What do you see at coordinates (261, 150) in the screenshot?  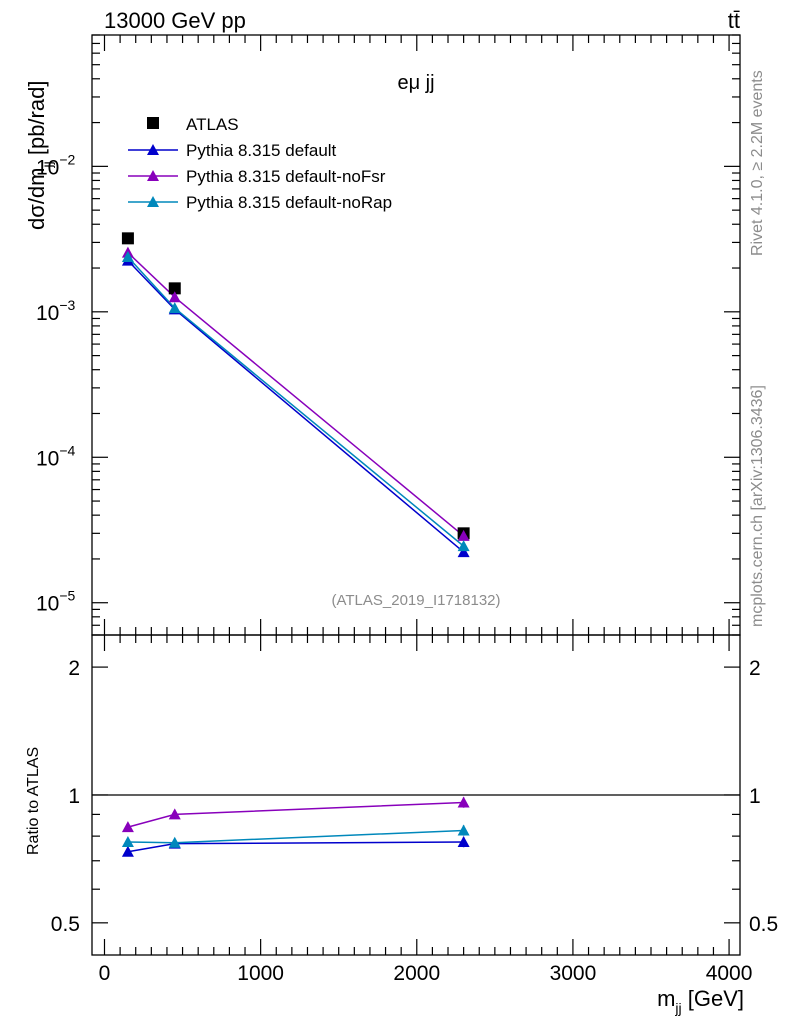 I see `legend-label-default: Pythia 8.315 default` at bounding box center [261, 150].